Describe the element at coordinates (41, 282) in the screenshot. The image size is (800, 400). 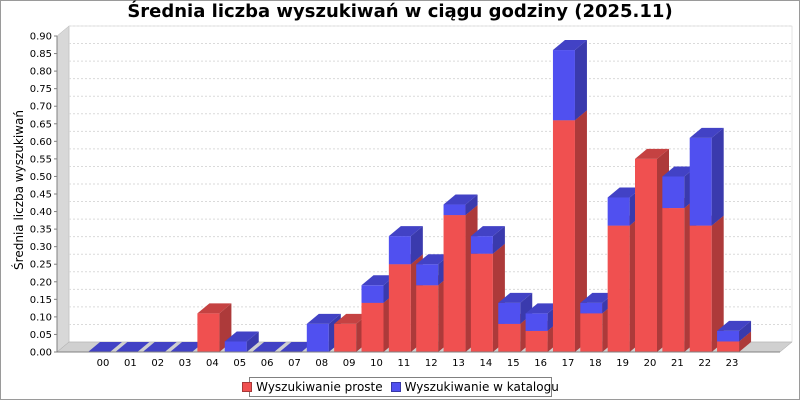
I see `y-tick-label-4: 0.20` at that location.